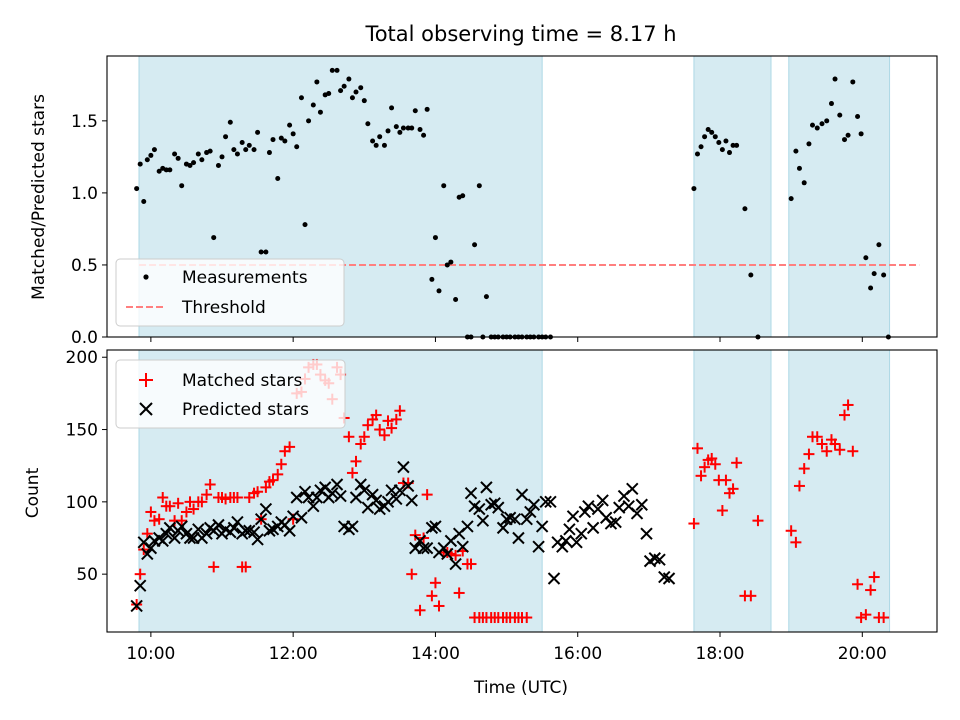 Image resolution: width=960 pixels, height=720 pixels. What do you see at coordinates (150, 654) in the screenshot?
I see `x-tick-label: 10:00` at bounding box center [150, 654].